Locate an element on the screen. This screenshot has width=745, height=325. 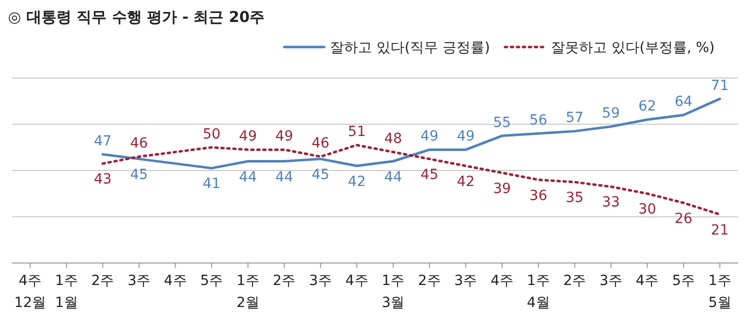
data-label: 55 is located at coordinates (502, 122).